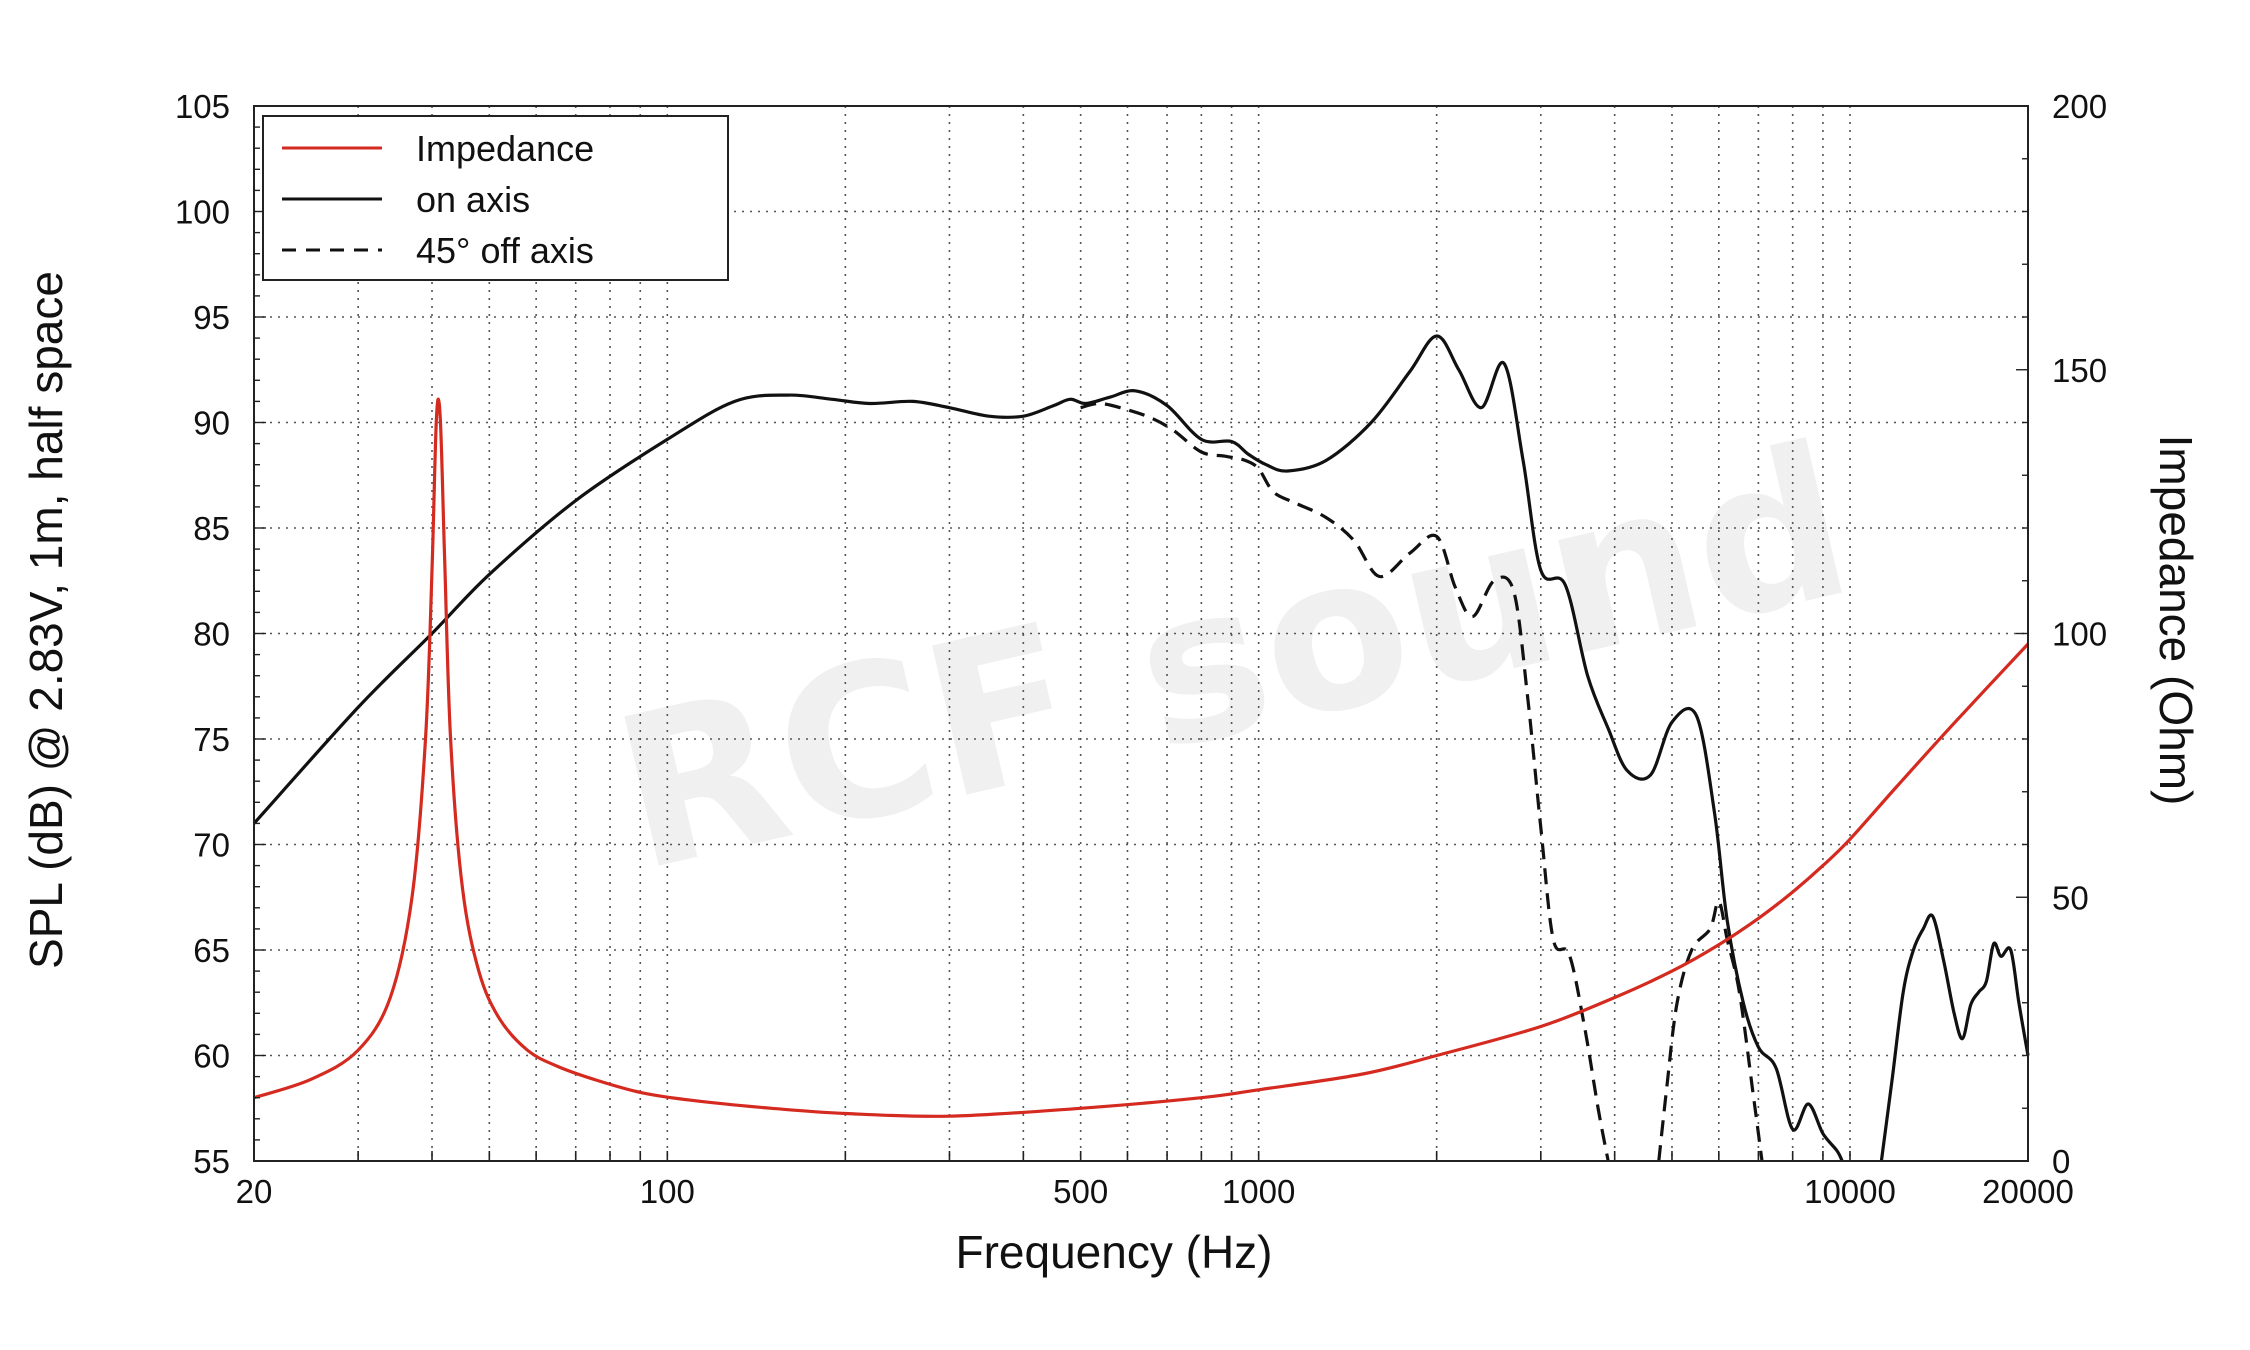 Image resolution: width=2250 pixels, height=1350 pixels. Describe the element at coordinates (473, 199) in the screenshot. I see `legend-label-on-axis: on axis` at that location.